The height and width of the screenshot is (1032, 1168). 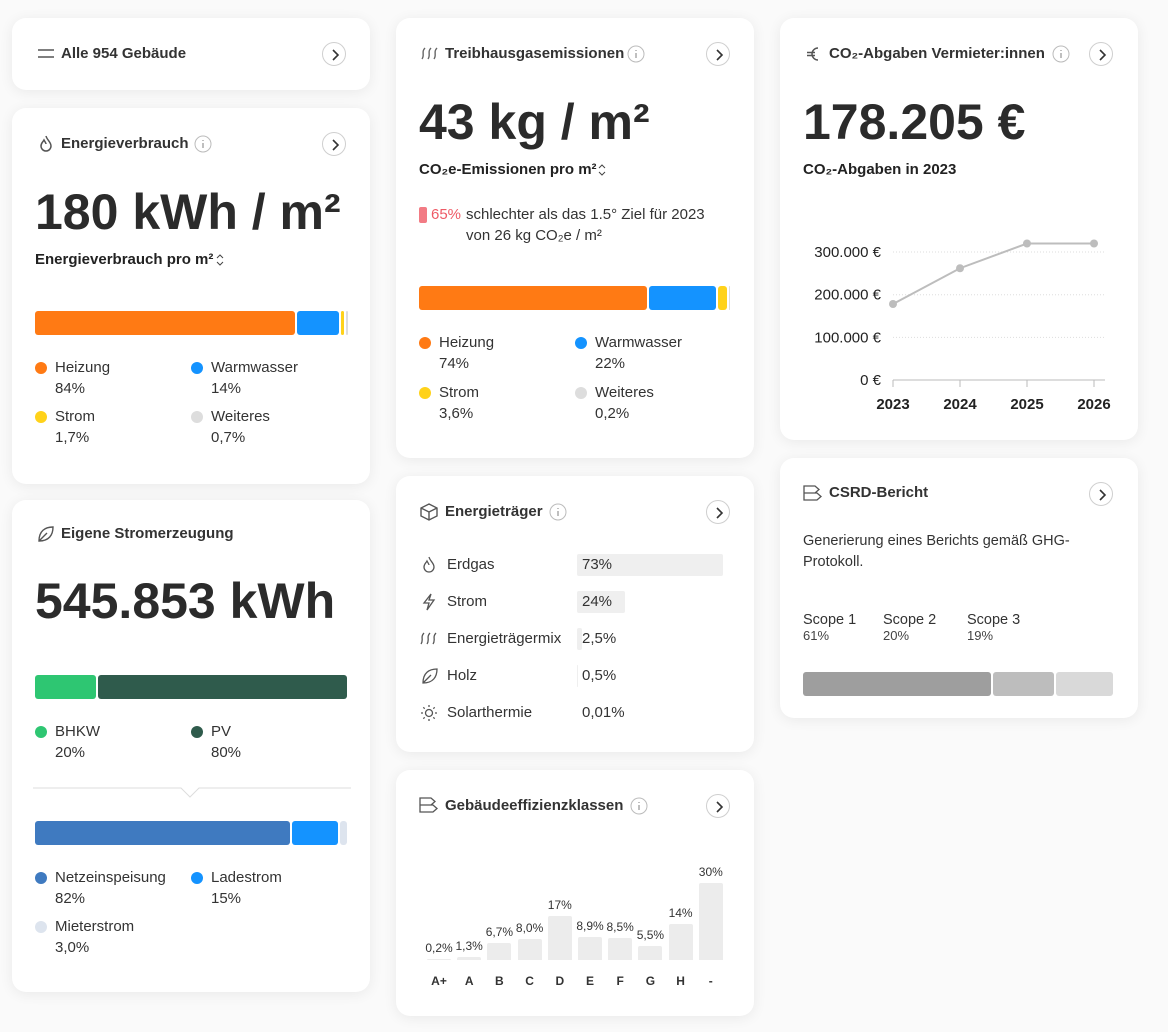 What do you see at coordinates (650, 934) in the screenshot?
I see `bar-label: 5,5%` at bounding box center [650, 934].